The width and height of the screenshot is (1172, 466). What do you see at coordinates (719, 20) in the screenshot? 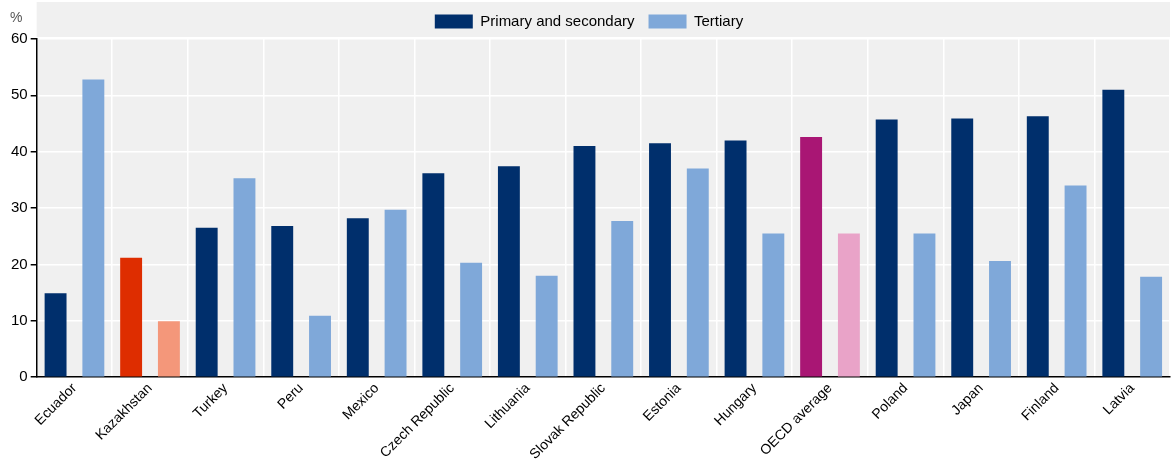
I see `legend-label: Tertiary` at bounding box center [719, 20].